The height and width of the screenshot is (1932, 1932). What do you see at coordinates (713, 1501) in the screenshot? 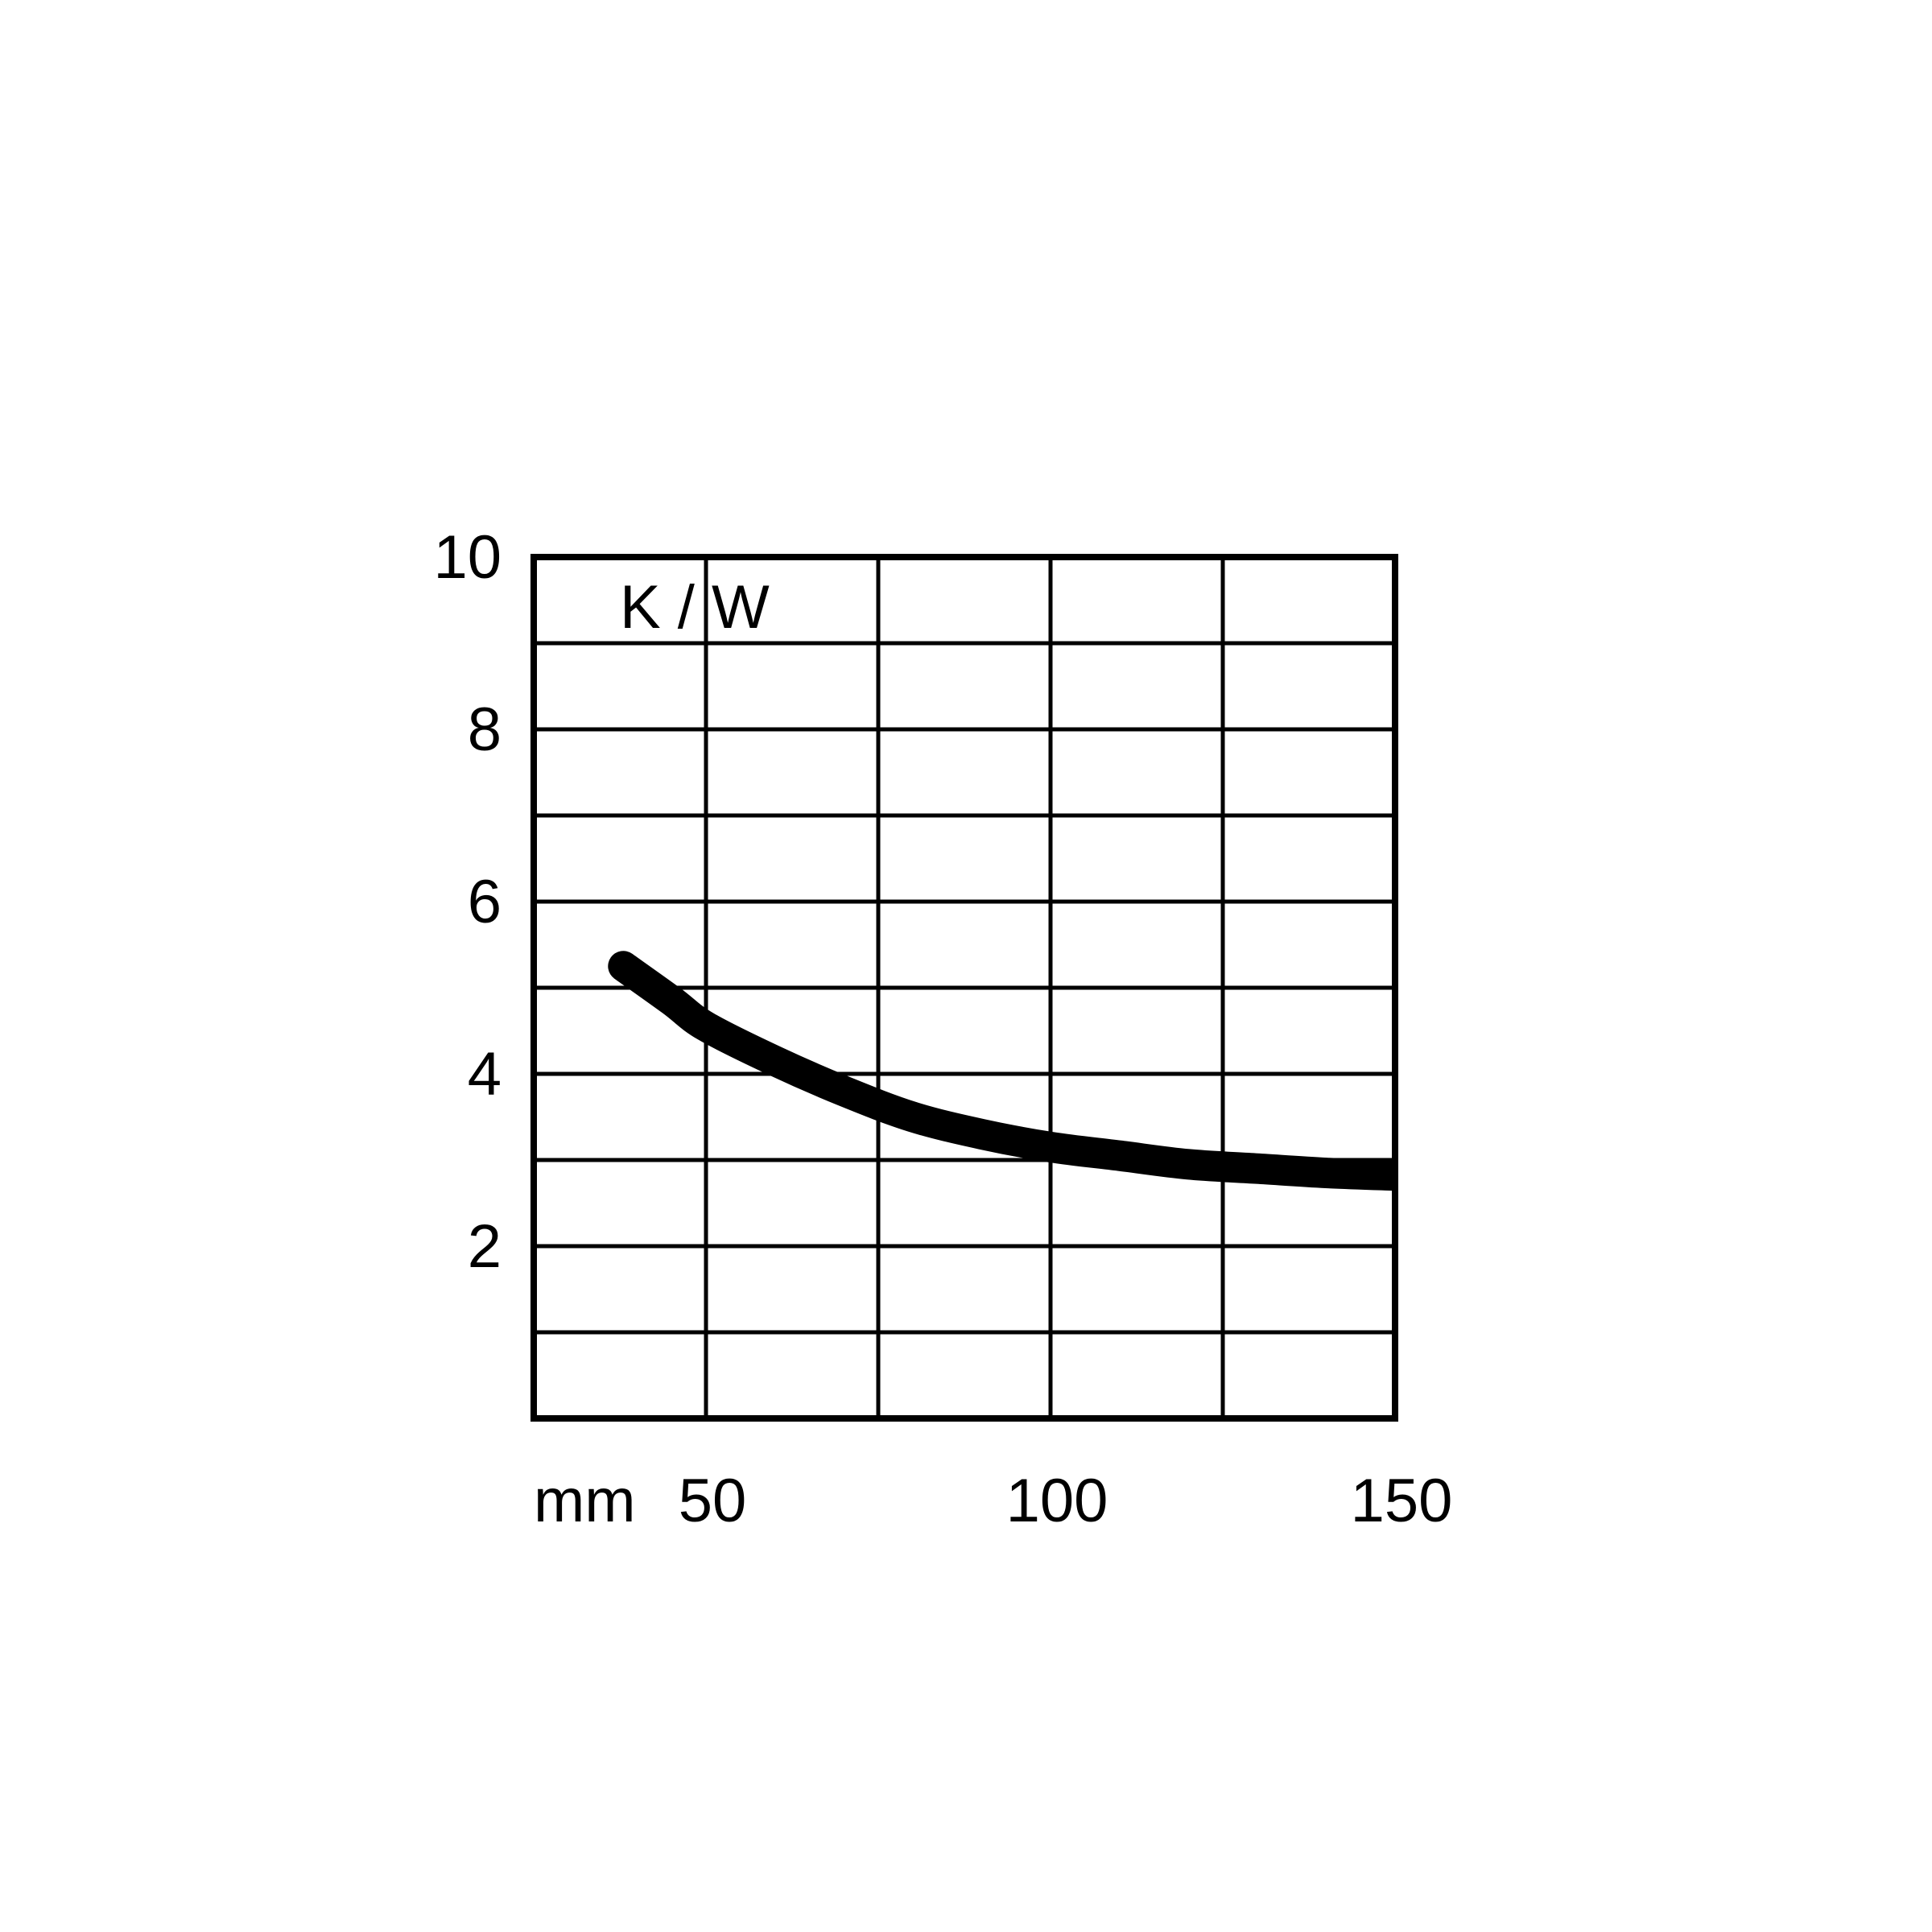
I see `x-tick-label-50: 50` at bounding box center [713, 1501].